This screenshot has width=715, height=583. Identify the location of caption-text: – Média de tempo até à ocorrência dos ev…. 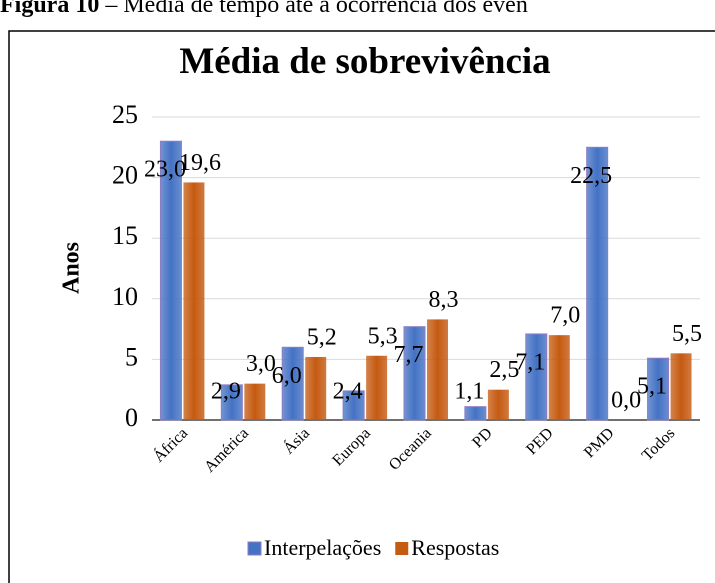
(315, 9).